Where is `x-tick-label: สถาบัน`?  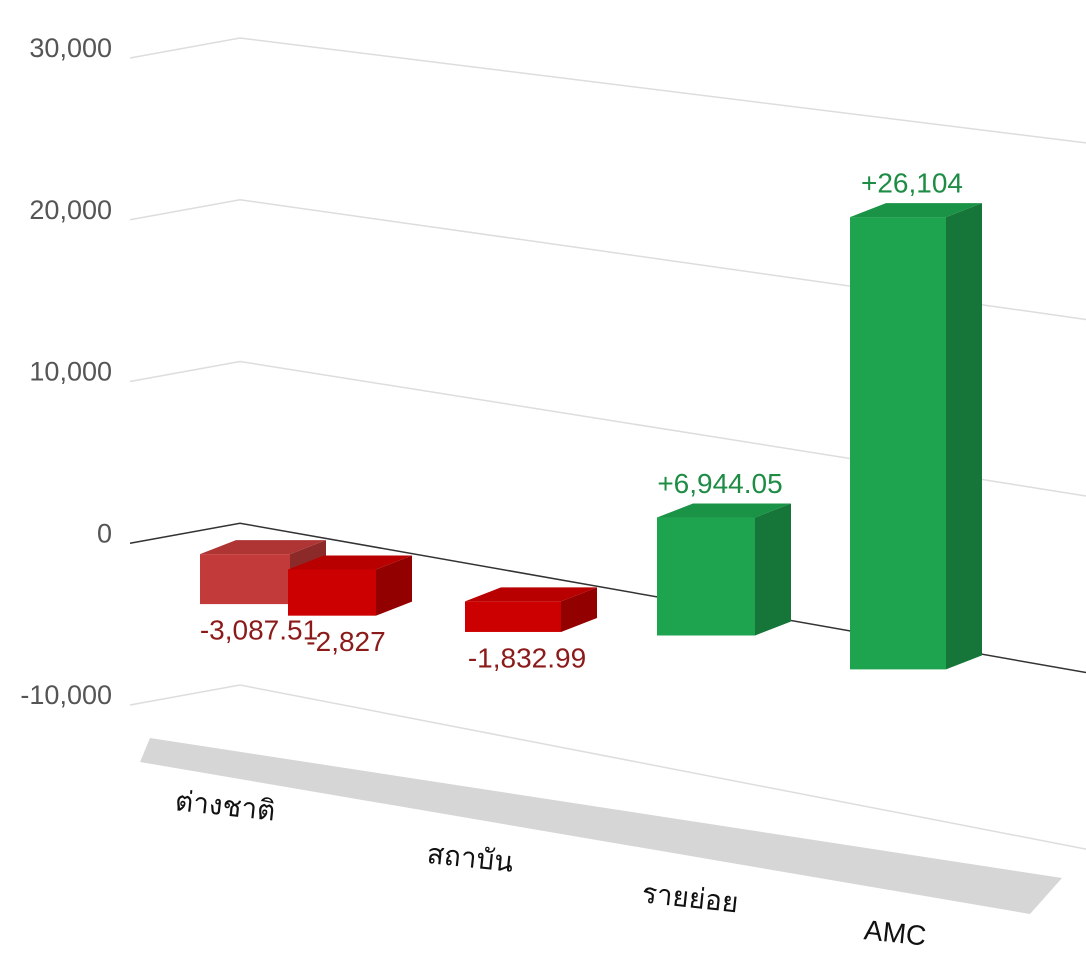 x-tick-label: สถาบัน is located at coordinates (469, 858).